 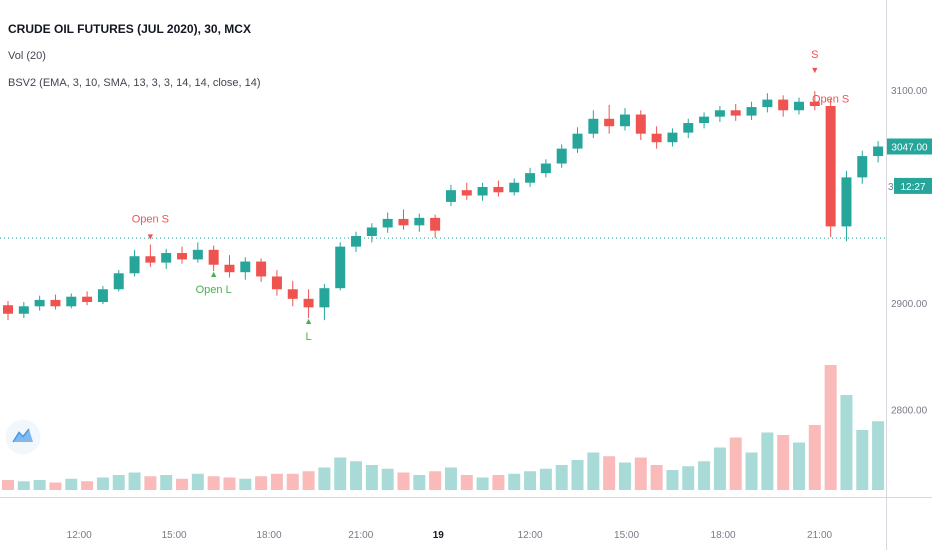 I want to click on time-tick-label: 18:00, so click(x=723, y=535).